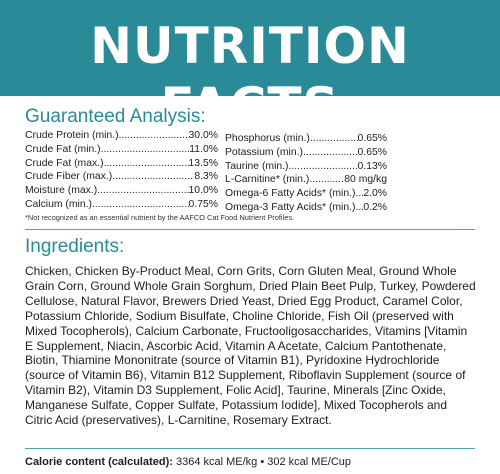 Image resolution: width=500 pixels, height=474 pixels. What do you see at coordinates (115, 116) in the screenshot?
I see `guaranteed-analysis-heading: Guaranteed Analysis:` at bounding box center [115, 116].